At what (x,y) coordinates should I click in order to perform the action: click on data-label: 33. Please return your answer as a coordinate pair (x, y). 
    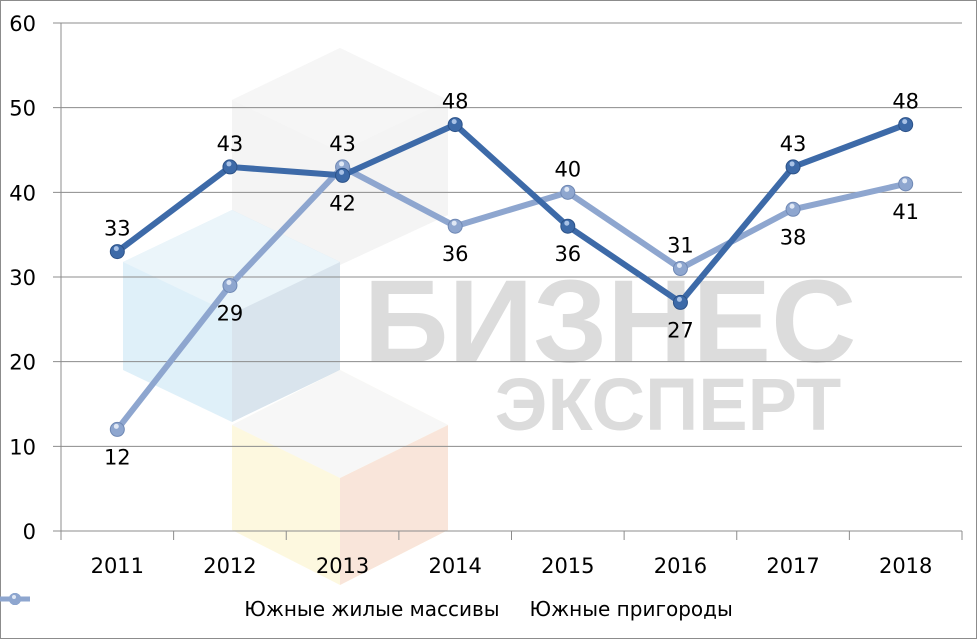
    Looking at the image, I should click on (117, 229).